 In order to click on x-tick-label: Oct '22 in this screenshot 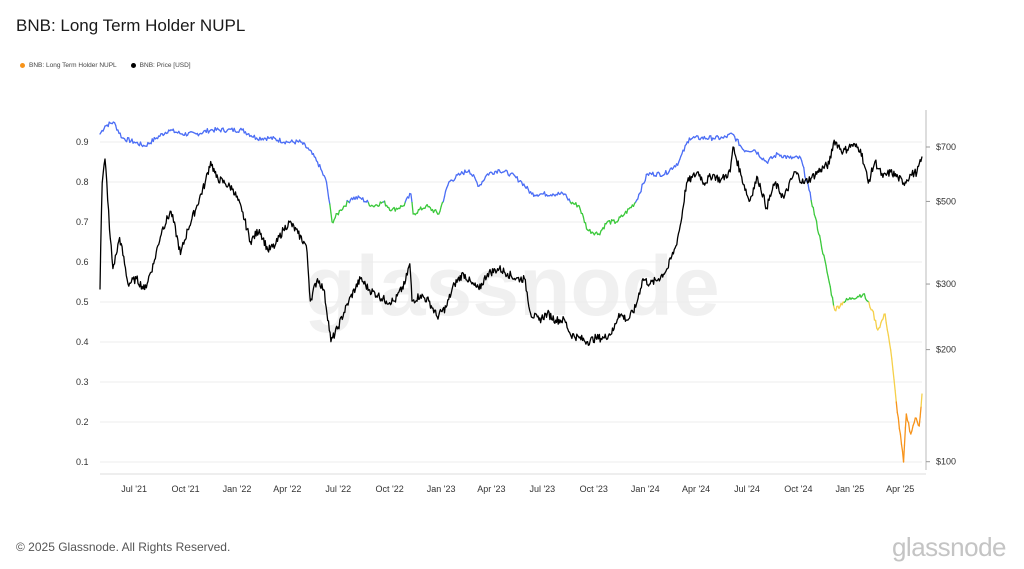, I will do `click(390, 489)`.